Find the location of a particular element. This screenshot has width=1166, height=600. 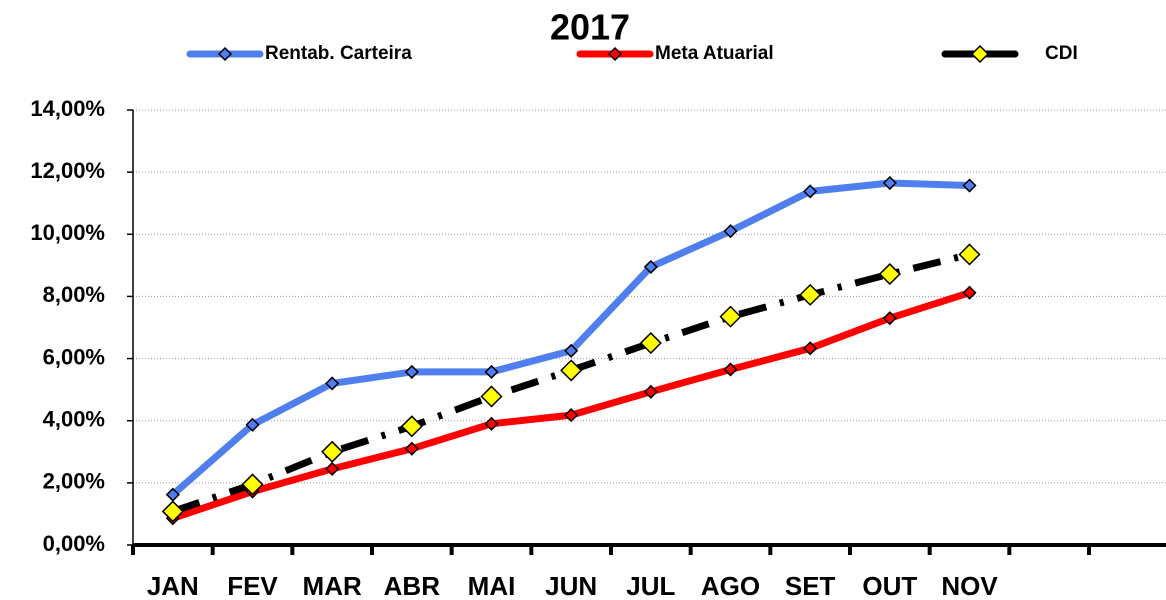

legend-label: CDI is located at coordinates (1061, 53).